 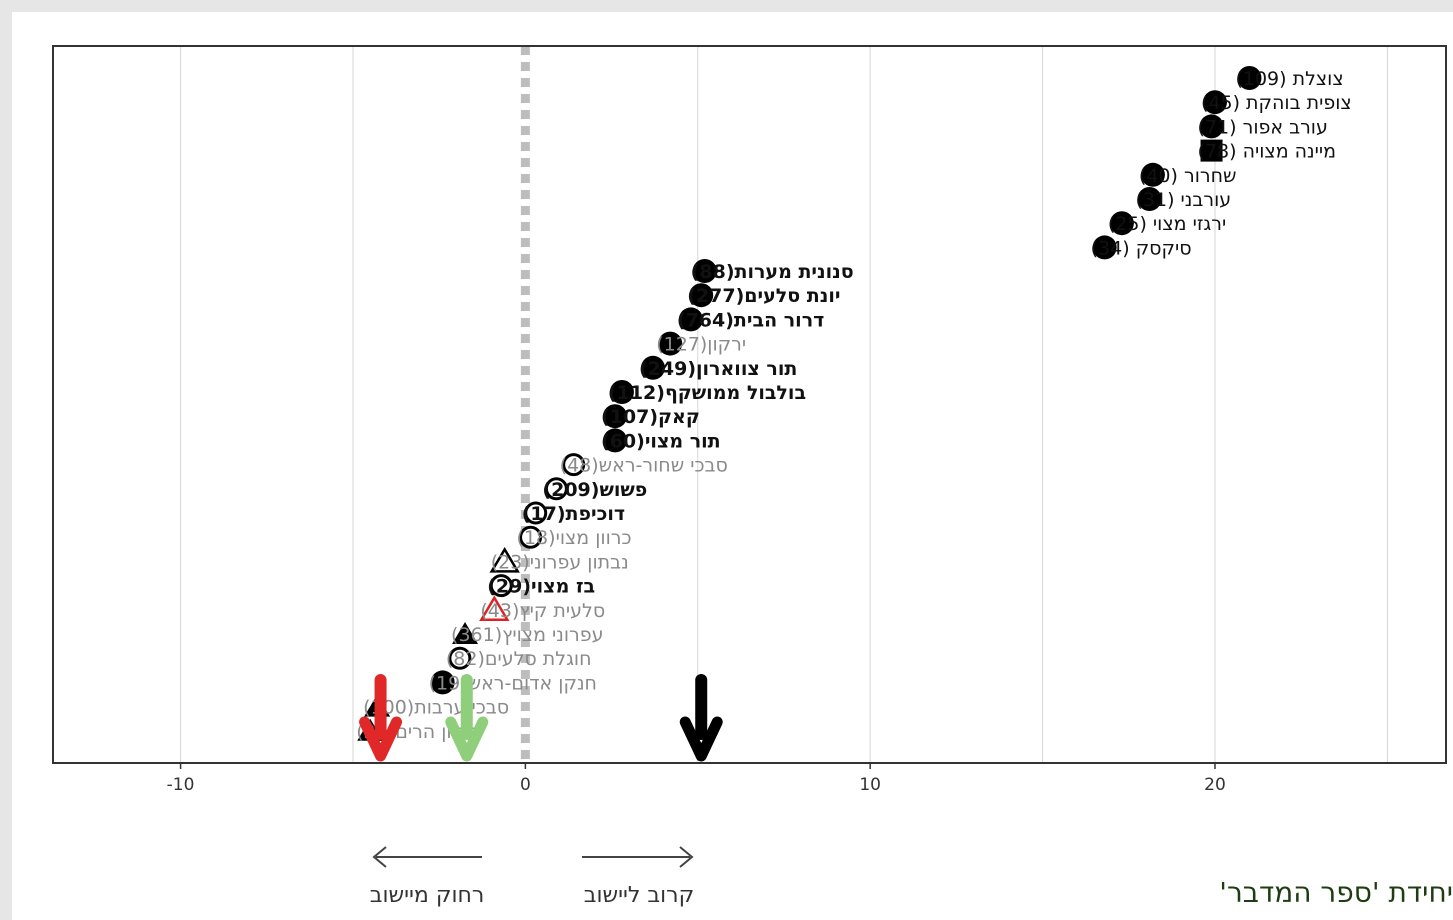 I want to click on x-tick-label: -10, so click(x=181, y=785).